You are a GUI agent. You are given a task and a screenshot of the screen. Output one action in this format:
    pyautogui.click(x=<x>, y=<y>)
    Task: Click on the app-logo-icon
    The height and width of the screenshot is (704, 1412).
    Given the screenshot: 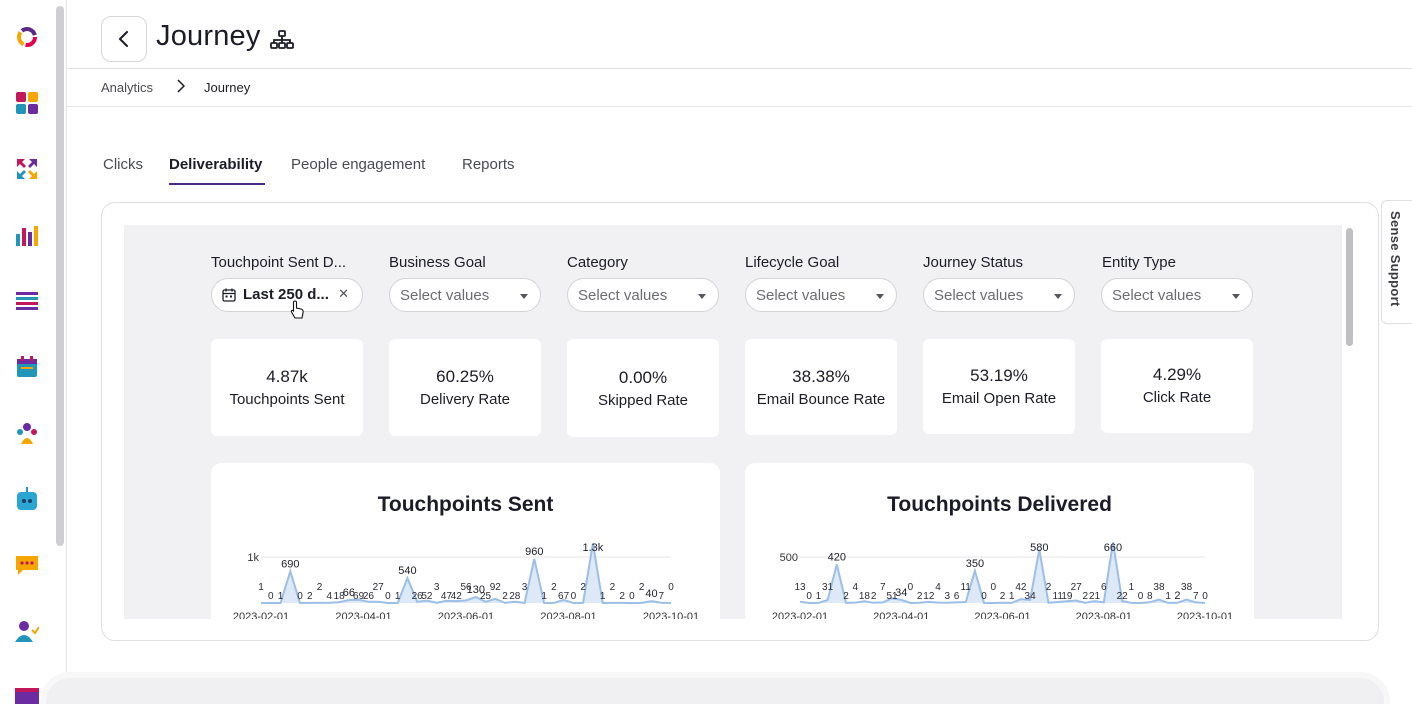 What is the action you would take?
    pyautogui.click(x=27, y=37)
    